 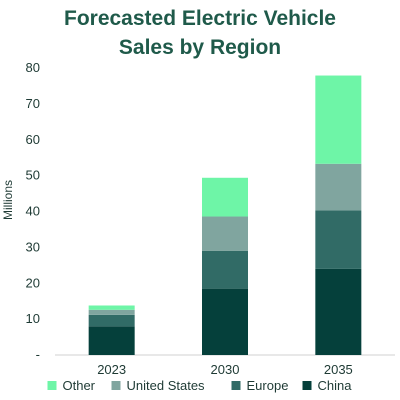 I want to click on legend-swatch-europe, so click(x=236, y=385).